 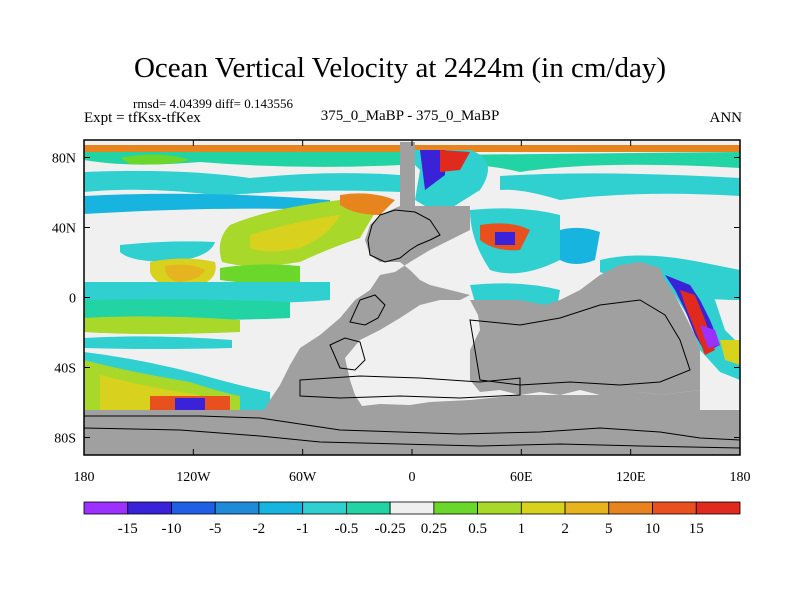 What do you see at coordinates (64, 159) in the screenshot?
I see `y-tick-label: 80N` at bounding box center [64, 159].